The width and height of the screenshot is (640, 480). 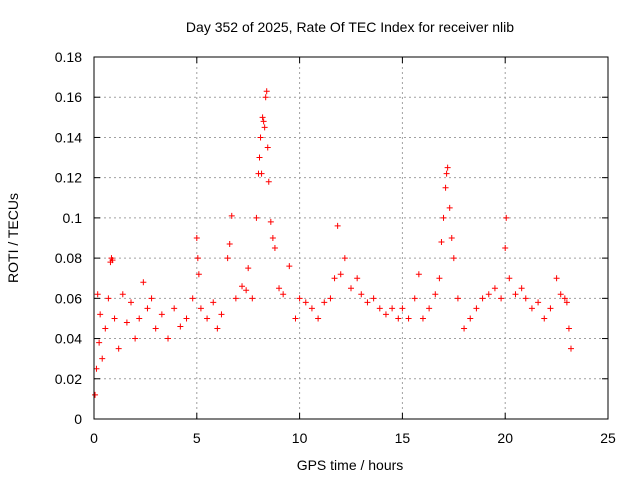 What do you see at coordinates (68, 97) in the screenshot?
I see `y-tick-label: 0.16` at bounding box center [68, 97].